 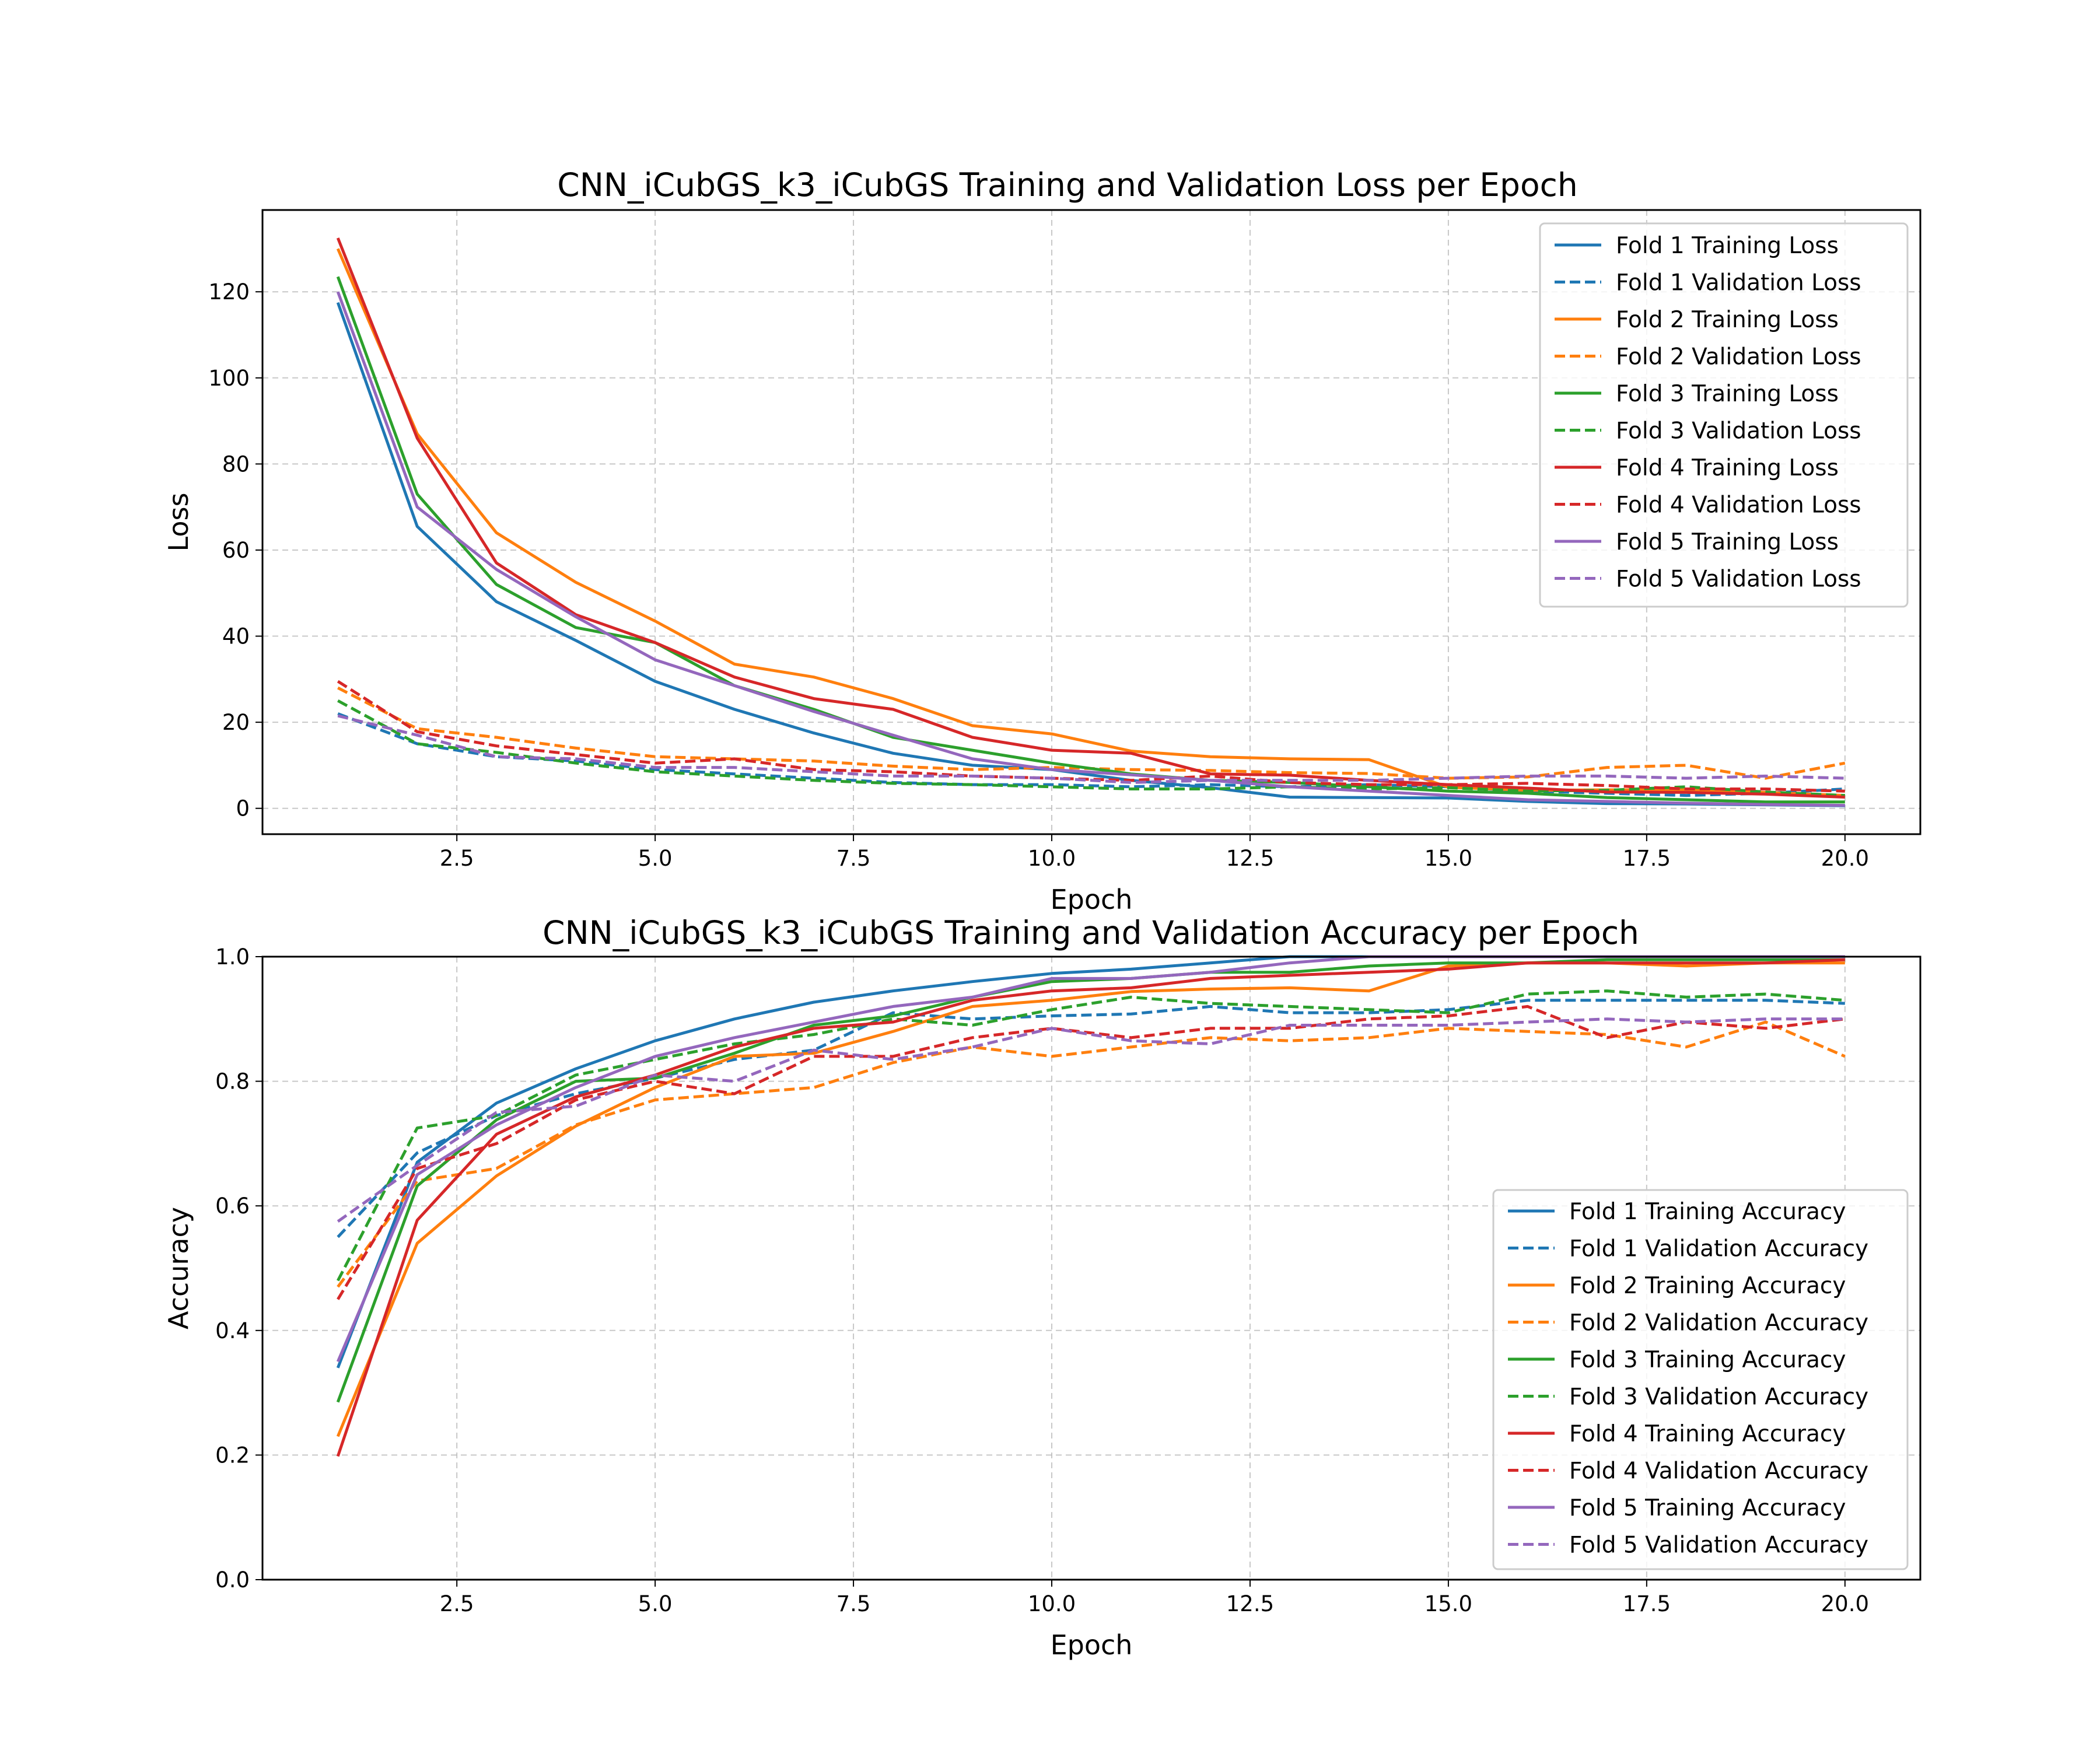 I want to click on accuracy-x-tick-label: 10.0, so click(x=1052, y=1603).